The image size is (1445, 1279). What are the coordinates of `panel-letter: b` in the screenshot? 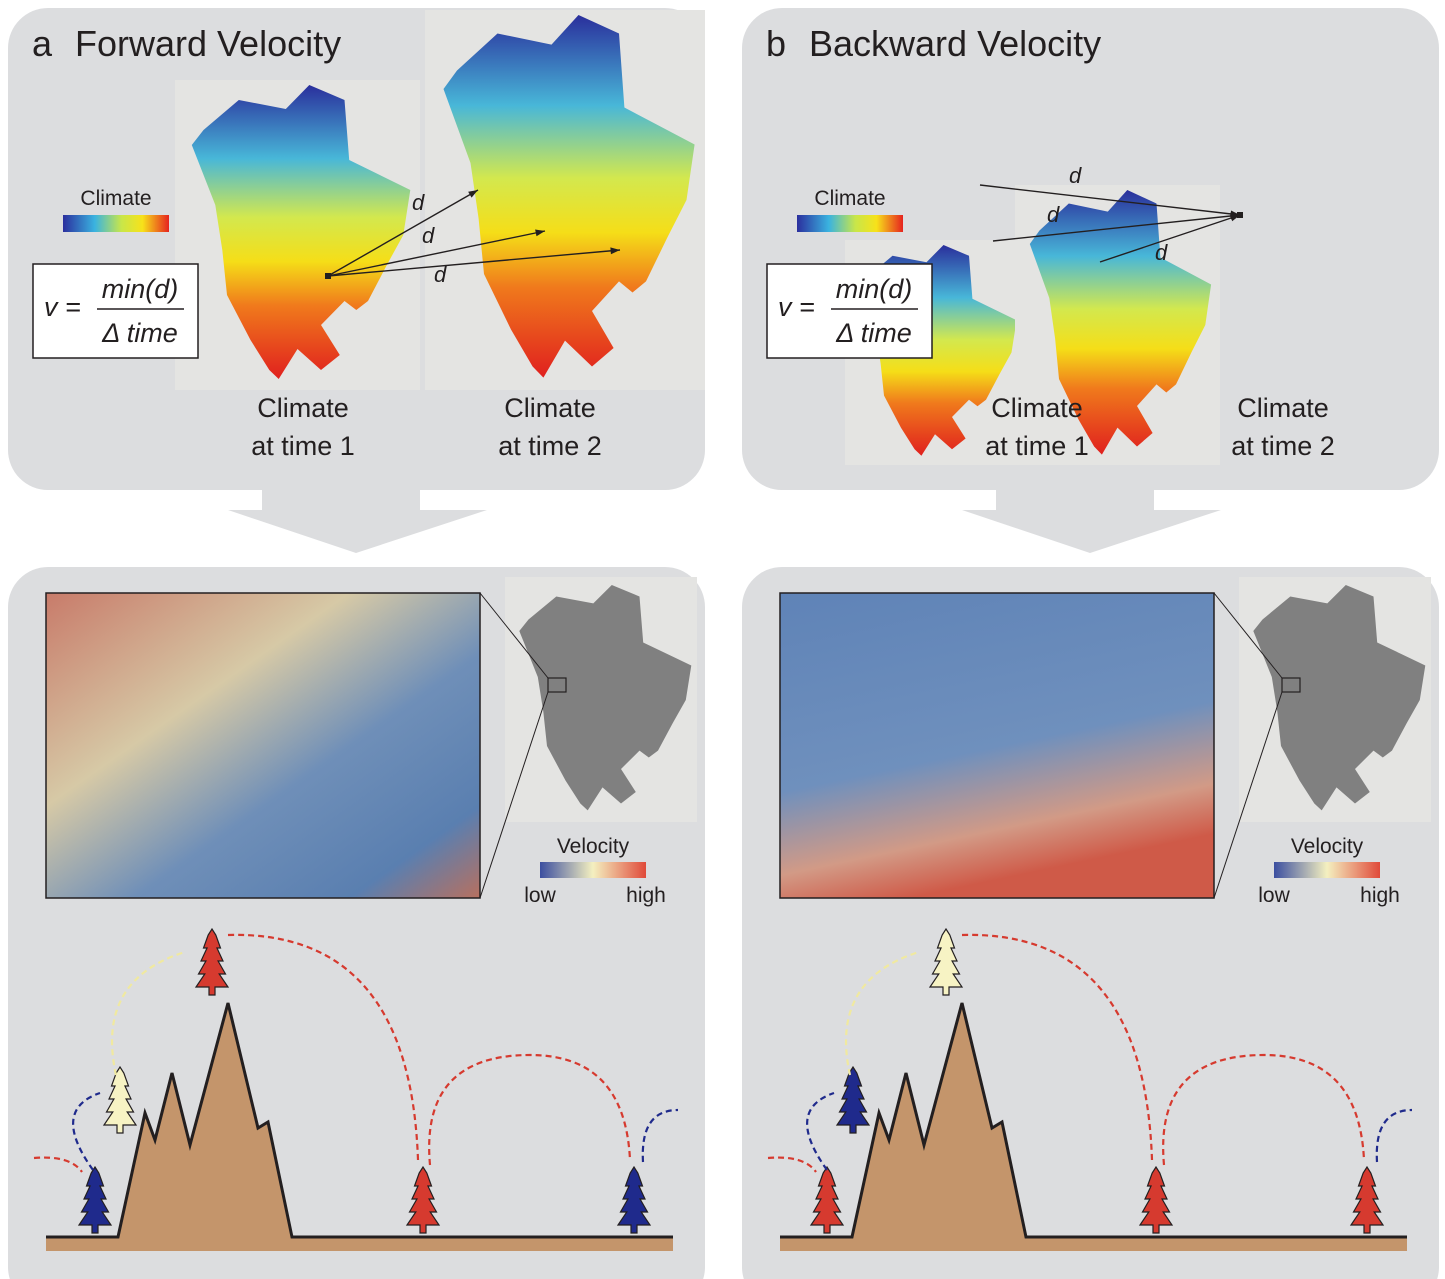 It's located at (776, 43).